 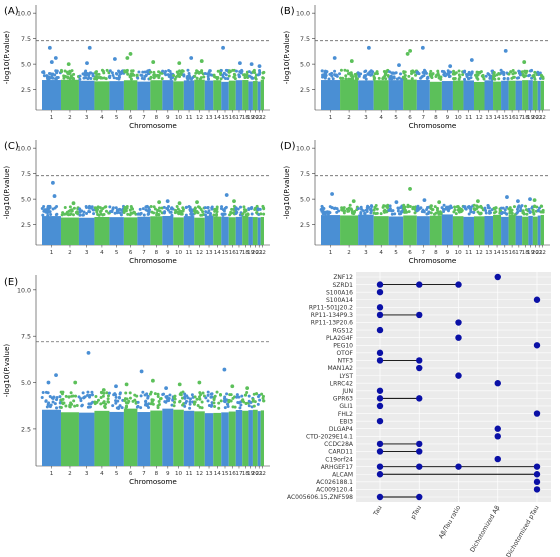 What do you see at coordinates (331, 118) in the screenshot?
I see `x-tick-label: 1` at bounding box center [331, 118].